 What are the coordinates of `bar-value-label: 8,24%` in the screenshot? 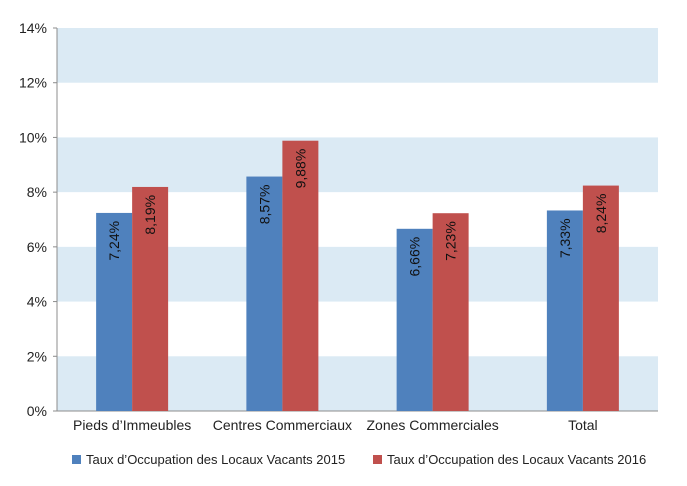 It's located at (601, 214).